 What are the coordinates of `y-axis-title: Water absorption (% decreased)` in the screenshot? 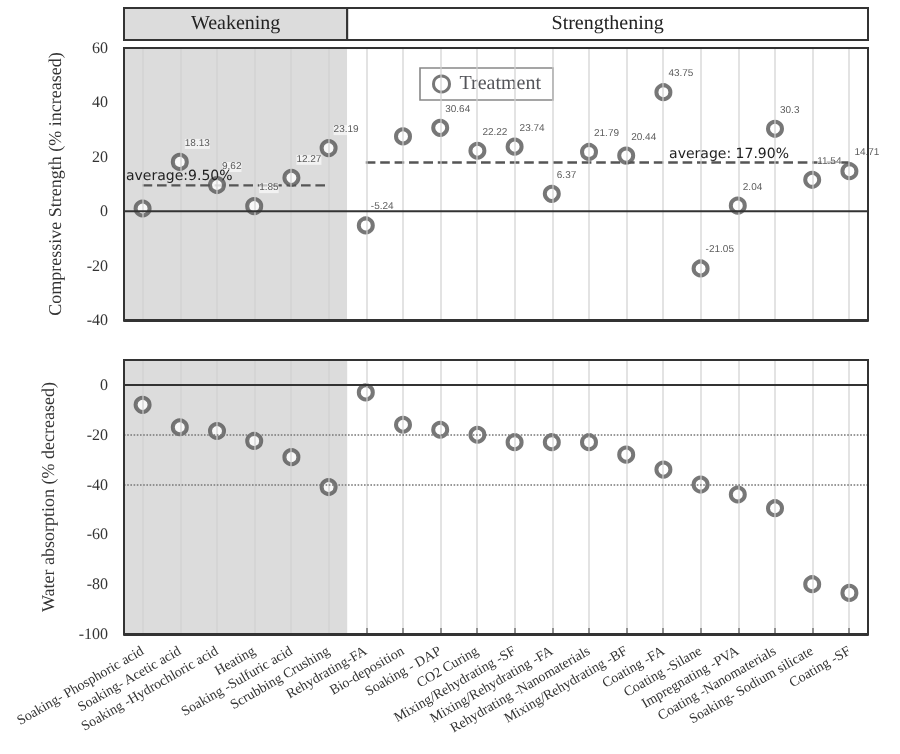 It's located at (47, 497).